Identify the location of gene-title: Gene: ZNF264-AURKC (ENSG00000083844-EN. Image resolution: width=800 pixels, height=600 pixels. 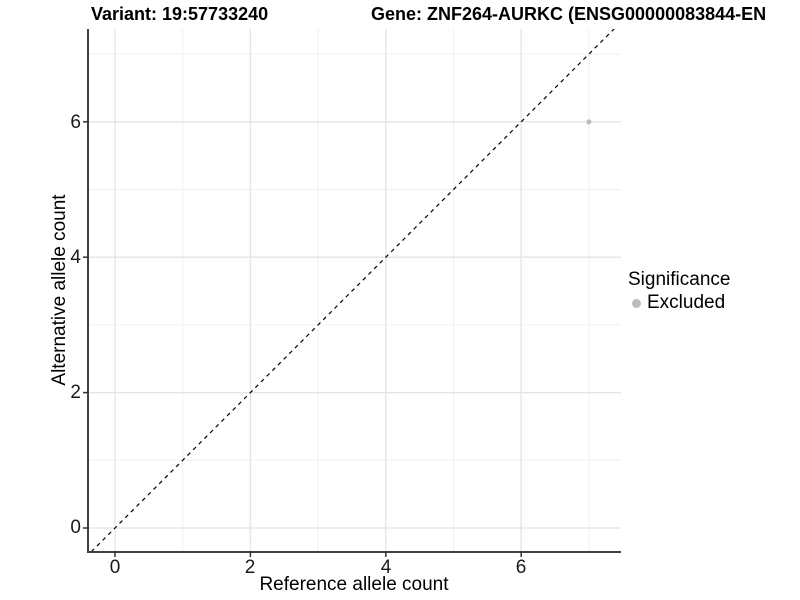
(569, 14).